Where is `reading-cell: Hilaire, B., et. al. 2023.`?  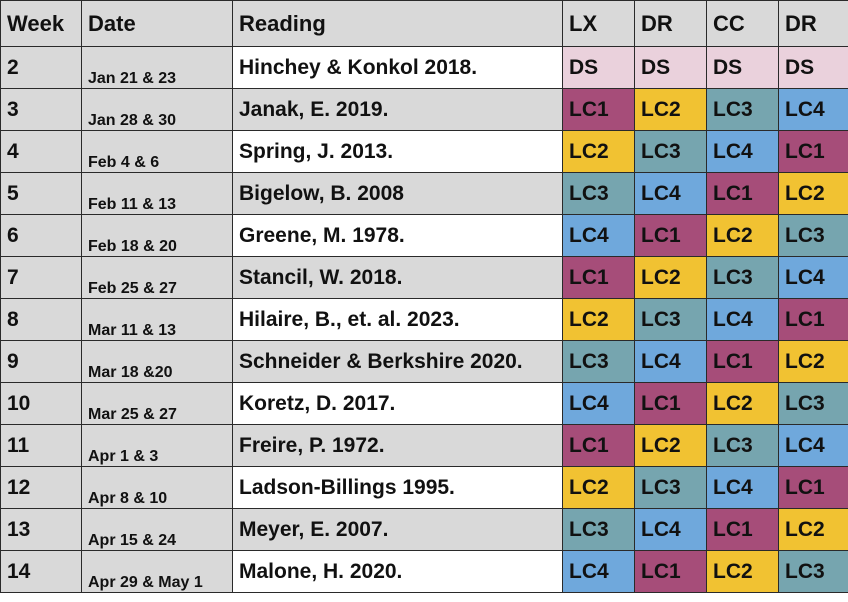
reading-cell: Hilaire, B., et. al. 2023. is located at coordinates (397, 319).